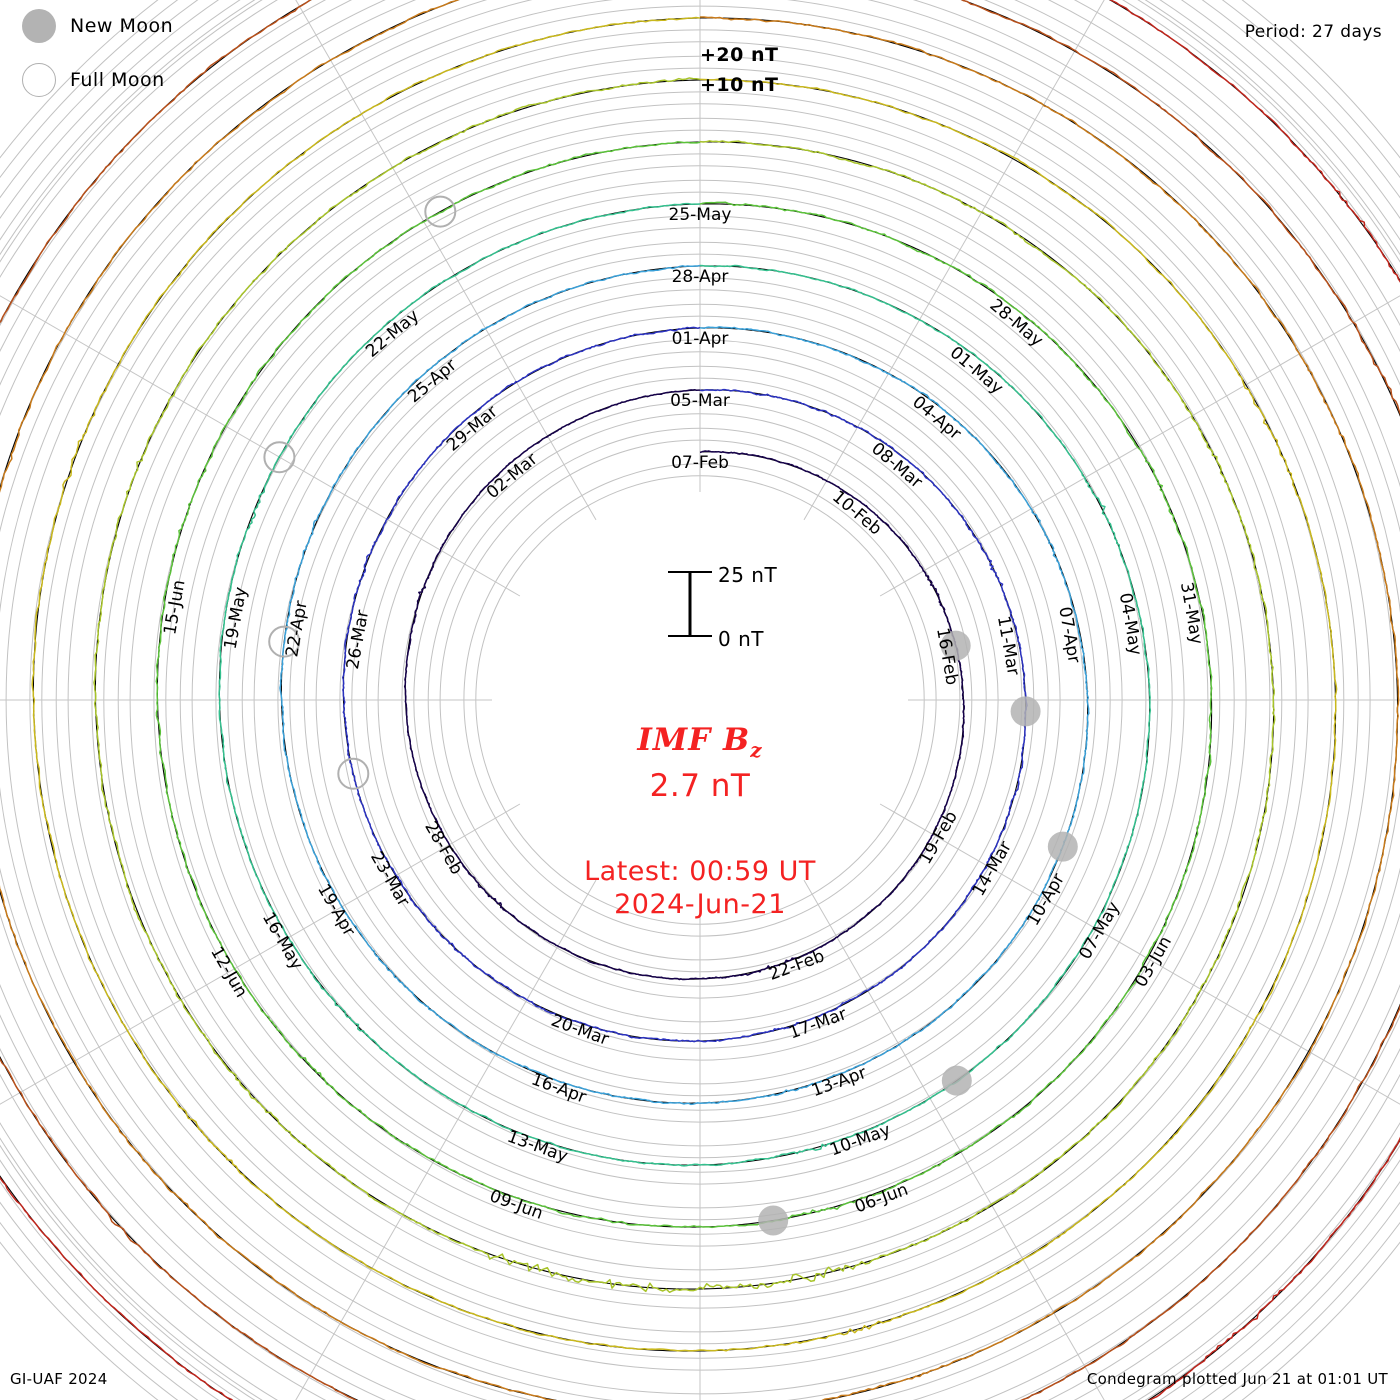 This screenshot has width=1400, height=1400. I want to click on date-label: 10-May, so click(860, 1140).